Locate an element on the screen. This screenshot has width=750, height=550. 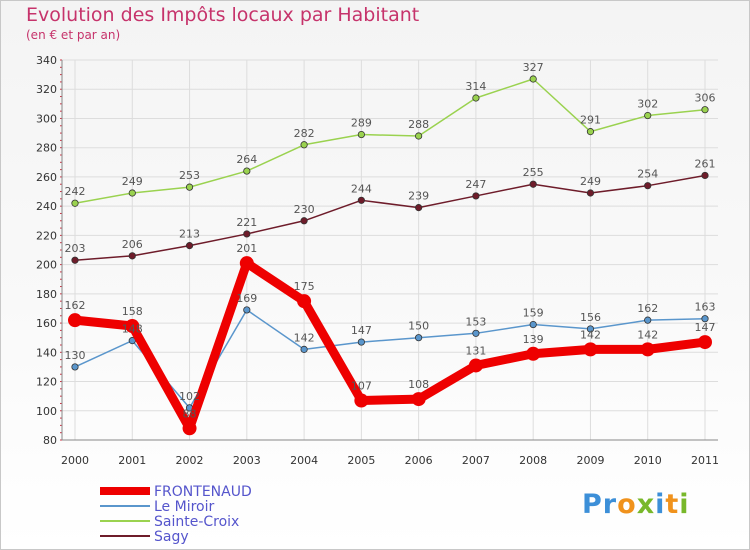
data-label-le-miroir-2009: 156 is located at coordinates (590, 317).